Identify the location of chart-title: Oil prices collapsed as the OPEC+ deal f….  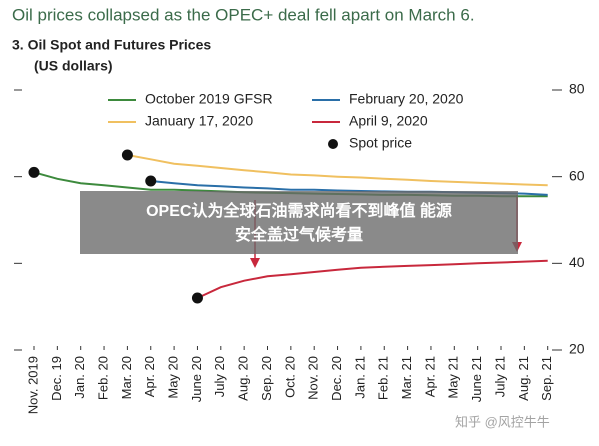
(243, 14).